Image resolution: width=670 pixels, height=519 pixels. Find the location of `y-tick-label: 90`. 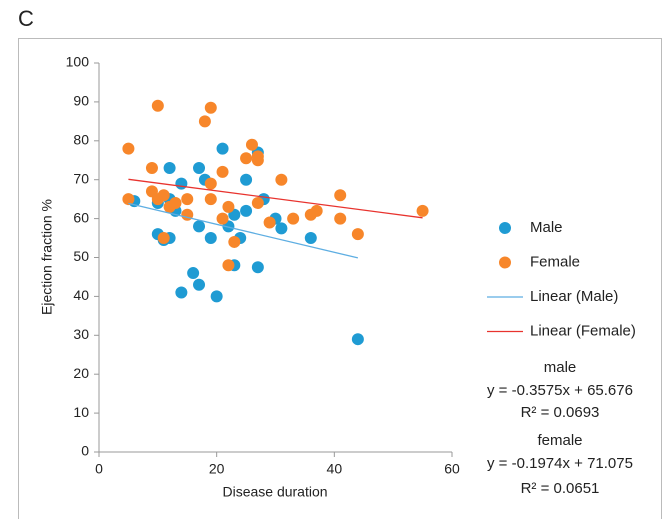

y-tick-label: 90 is located at coordinates (81, 101).